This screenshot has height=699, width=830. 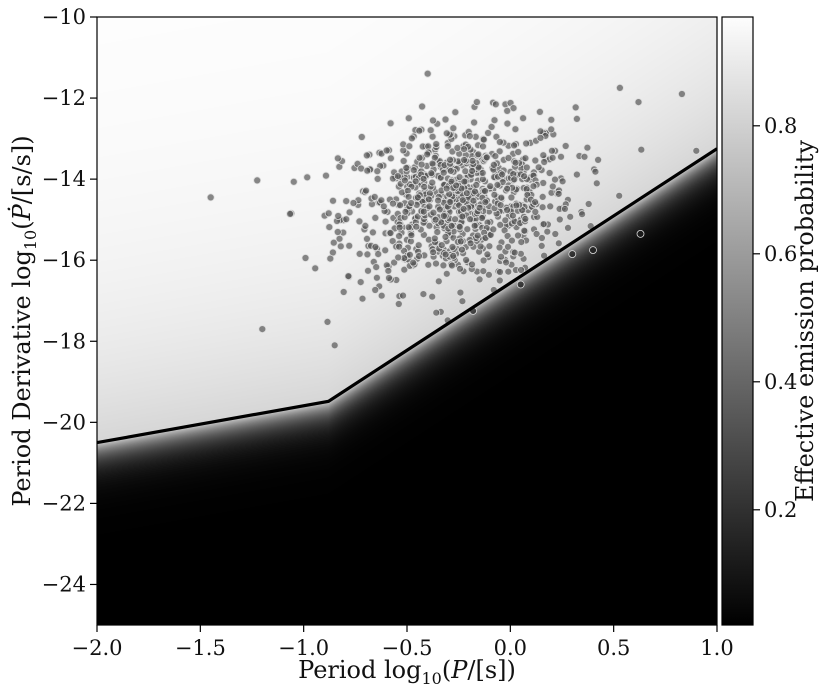 I want to click on y-axis-ticks: −24 −22 −20 −18 −16 −14 −12 −10, so click(x=69, y=300).